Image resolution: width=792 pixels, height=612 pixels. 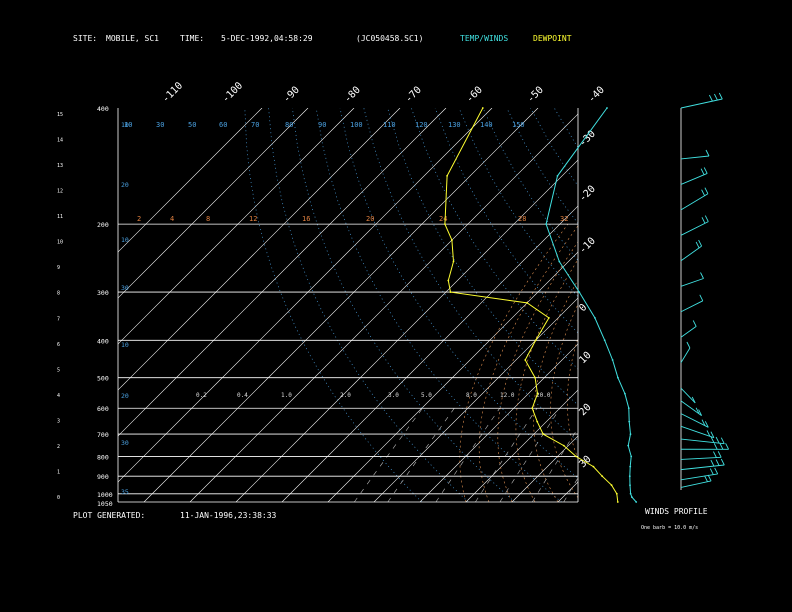 I want to click on top-temperature-label: -70, so click(x=413, y=95).